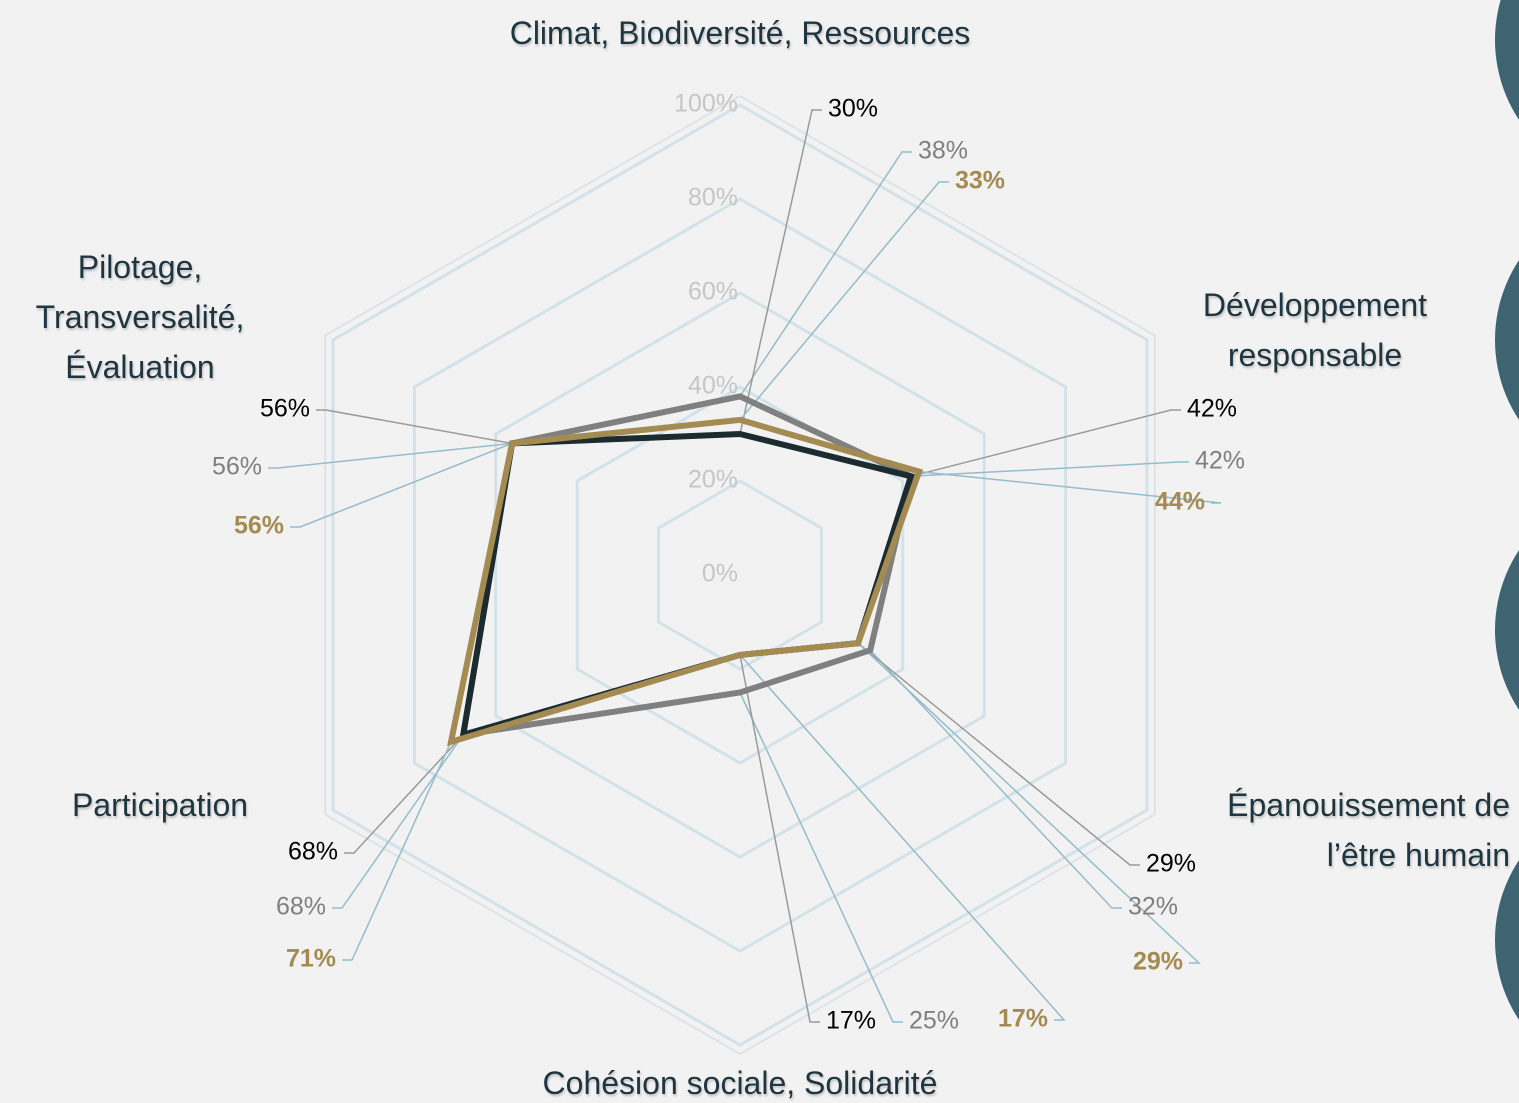 Image resolution: width=1519 pixels, height=1103 pixels. What do you see at coordinates (943, 151) in the screenshot?
I see `value-label: 38%` at bounding box center [943, 151].